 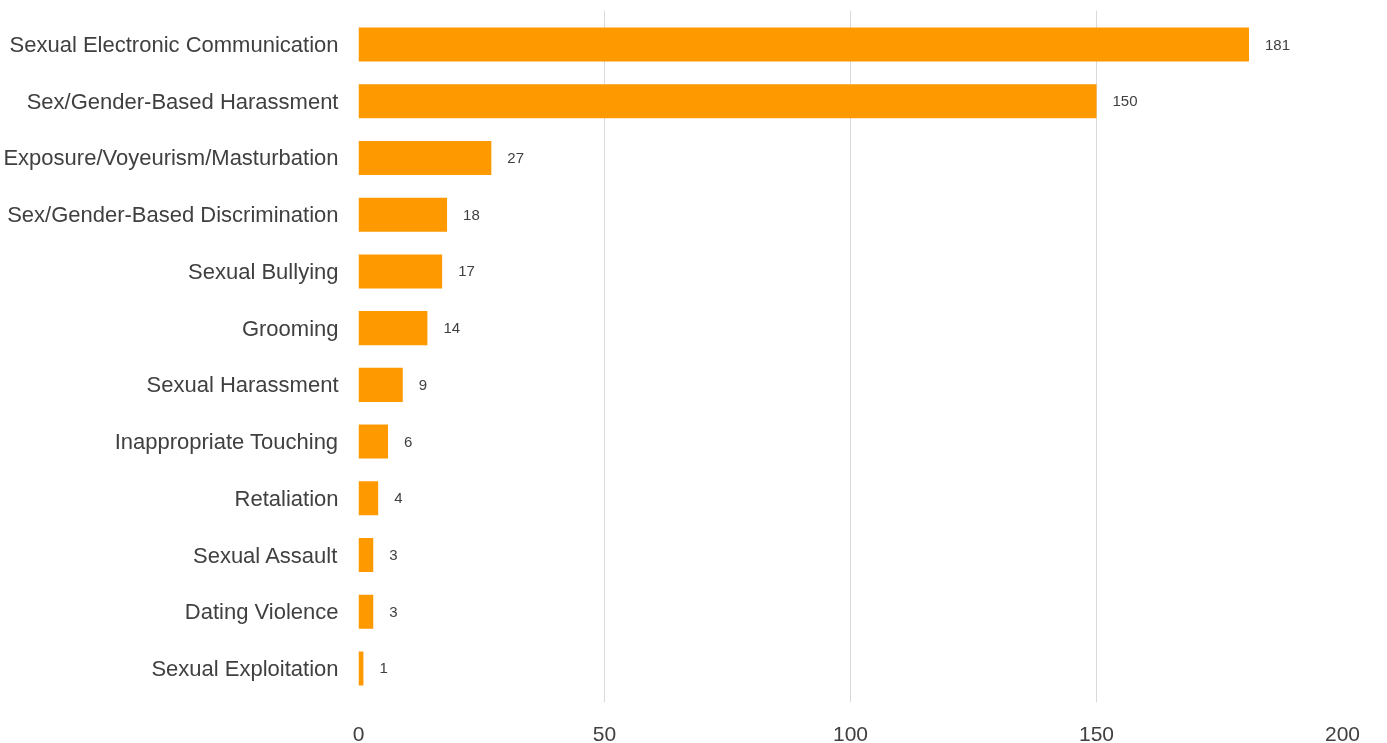 What do you see at coordinates (242, 385) in the screenshot?
I see `y-tick-label: Sexual Harassment` at bounding box center [242, 385].